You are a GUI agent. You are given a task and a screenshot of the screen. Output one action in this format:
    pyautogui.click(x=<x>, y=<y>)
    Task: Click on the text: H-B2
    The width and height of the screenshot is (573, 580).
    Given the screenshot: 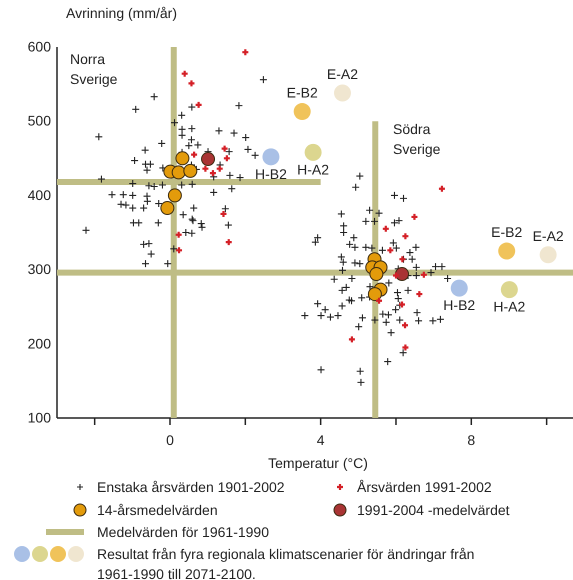 What is the action you would take?
    pyautogui.click(x=459, y=305)
    